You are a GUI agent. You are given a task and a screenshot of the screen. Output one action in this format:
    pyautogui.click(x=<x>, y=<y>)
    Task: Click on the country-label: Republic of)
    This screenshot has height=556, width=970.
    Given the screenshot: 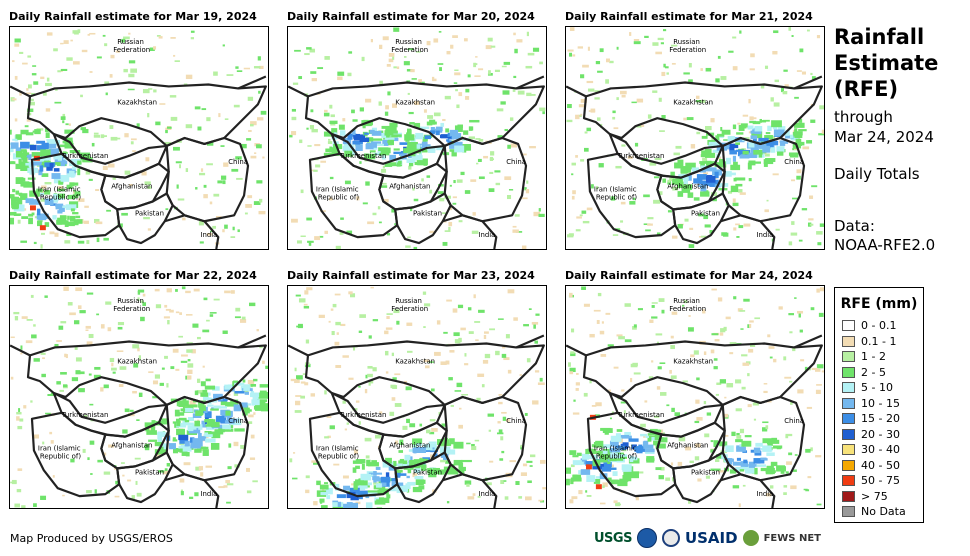 What is the action you would take?
    pyautogui.click(x=616, y=197)
    